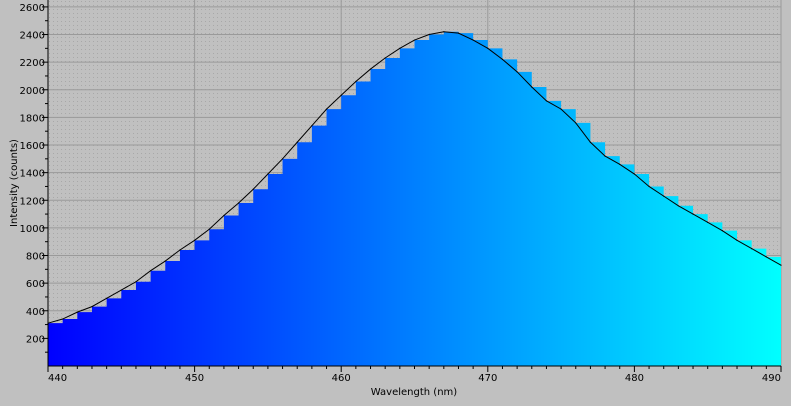  Describe the element at coordinates (32, 63) in the screenshot. I see `y-tick-label: 2200` at that location.